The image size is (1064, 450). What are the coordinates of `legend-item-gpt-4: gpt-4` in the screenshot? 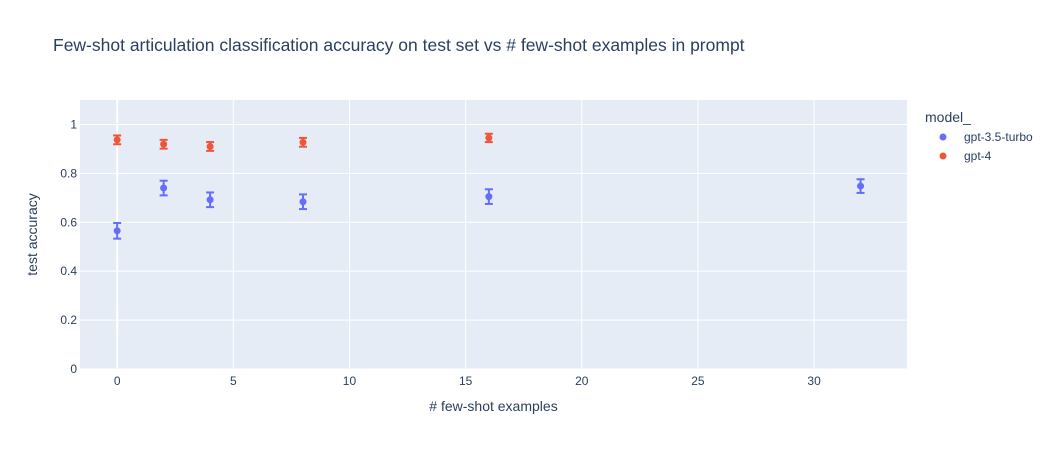 It's located at (965, 156).